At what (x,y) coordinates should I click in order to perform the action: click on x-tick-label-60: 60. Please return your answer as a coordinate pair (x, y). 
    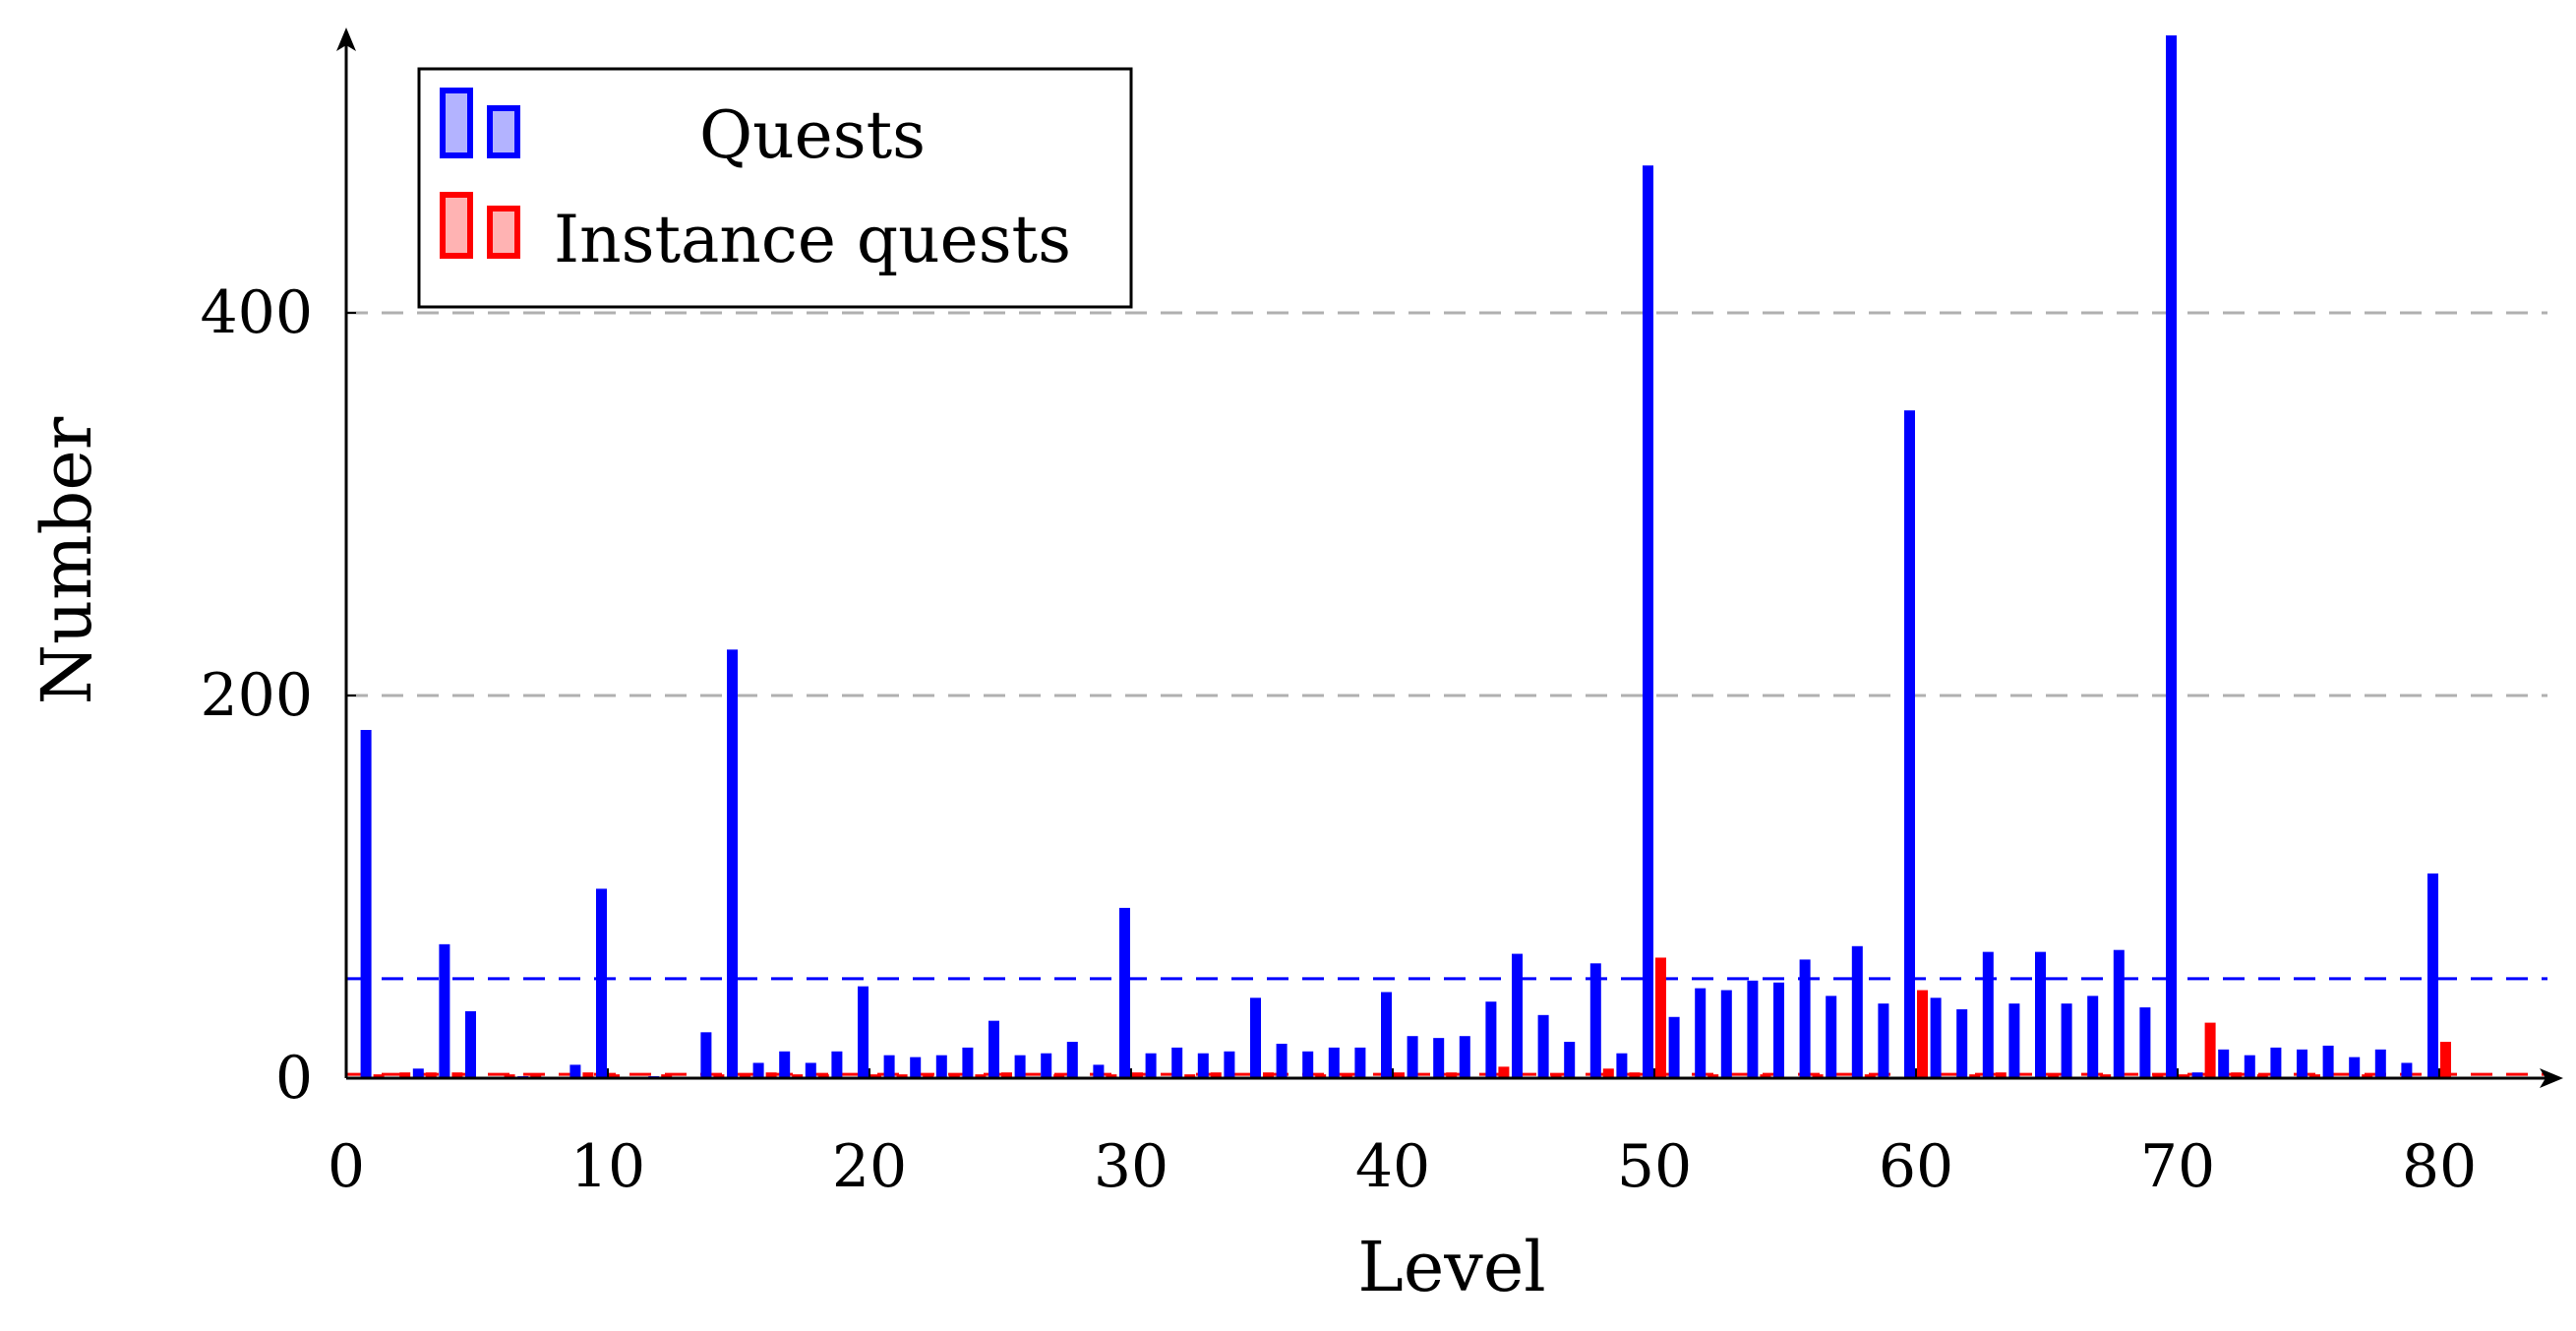
    Looking at the image, I should click on (1916, 1166).